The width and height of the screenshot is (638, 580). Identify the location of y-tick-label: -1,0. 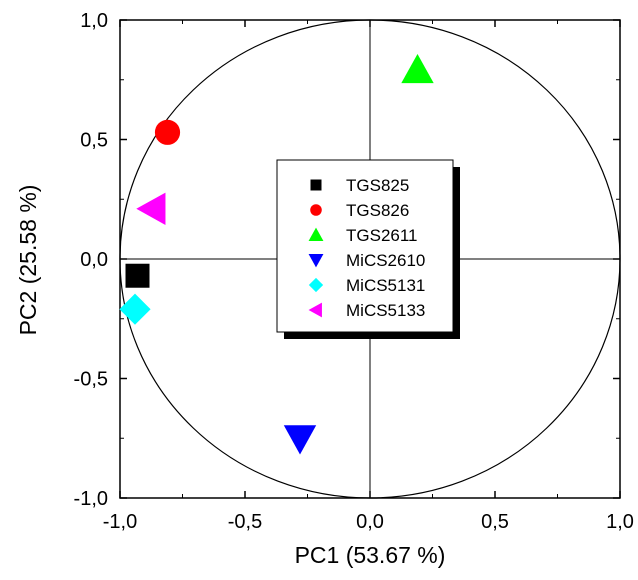
(91, 499).